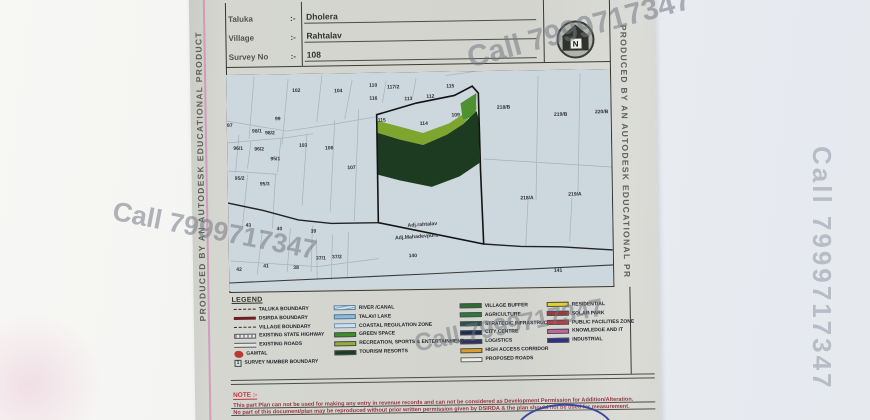  Describe the element at coordinates (248, 225) in the screenshot. I see `parcel-number-label: 43` at that location.